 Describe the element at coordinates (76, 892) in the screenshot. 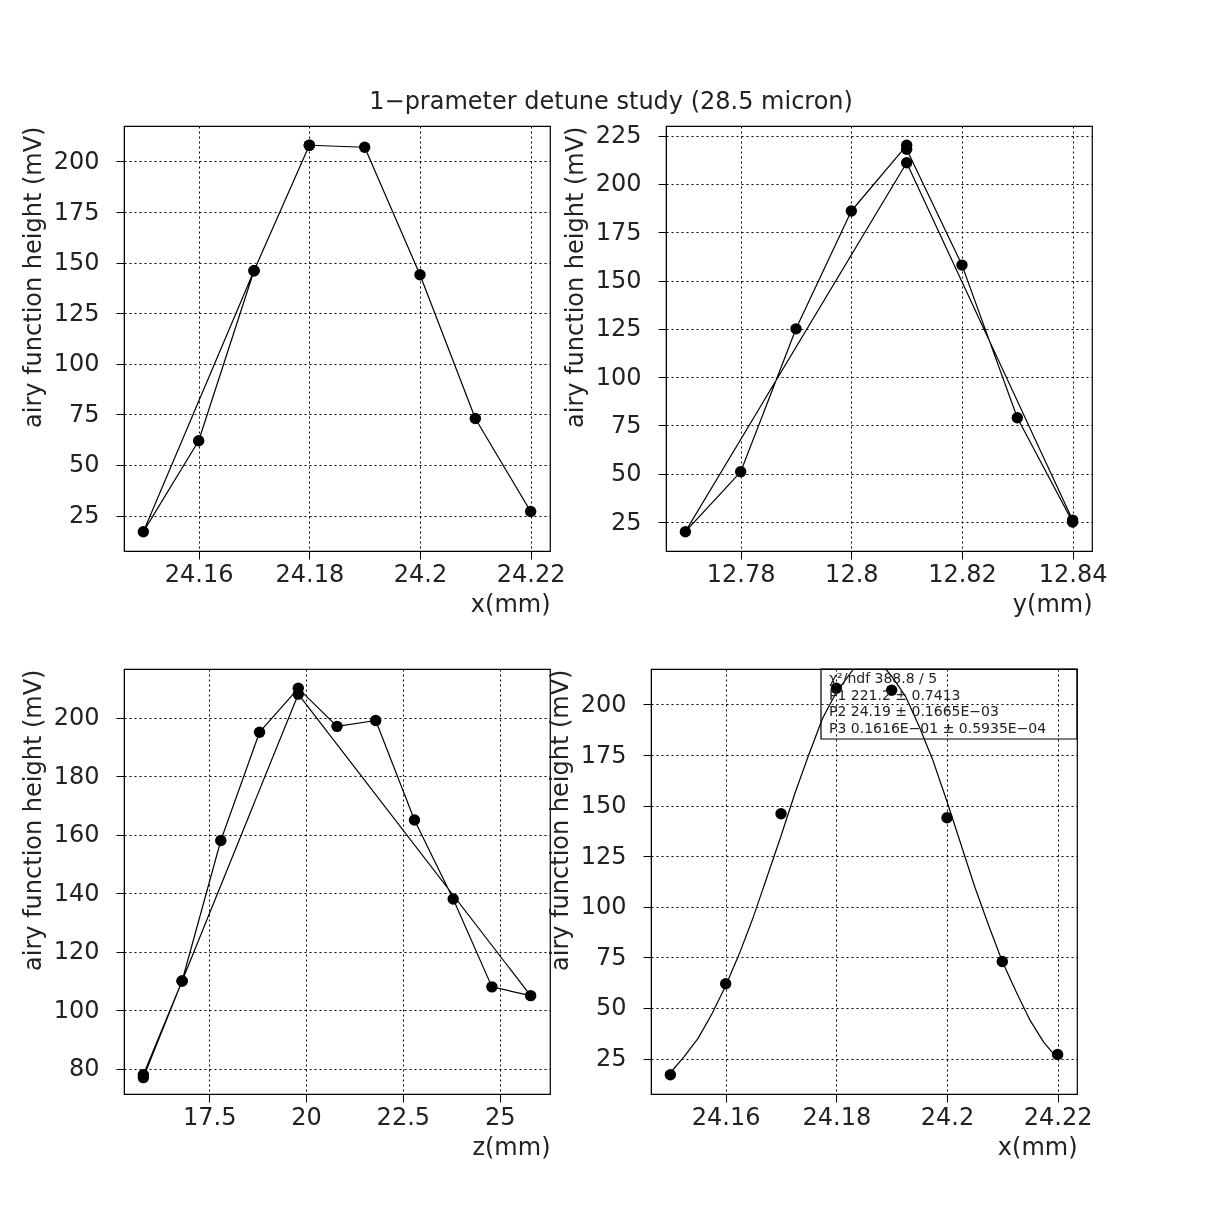

I see `y-tick-label: 140` at that location.